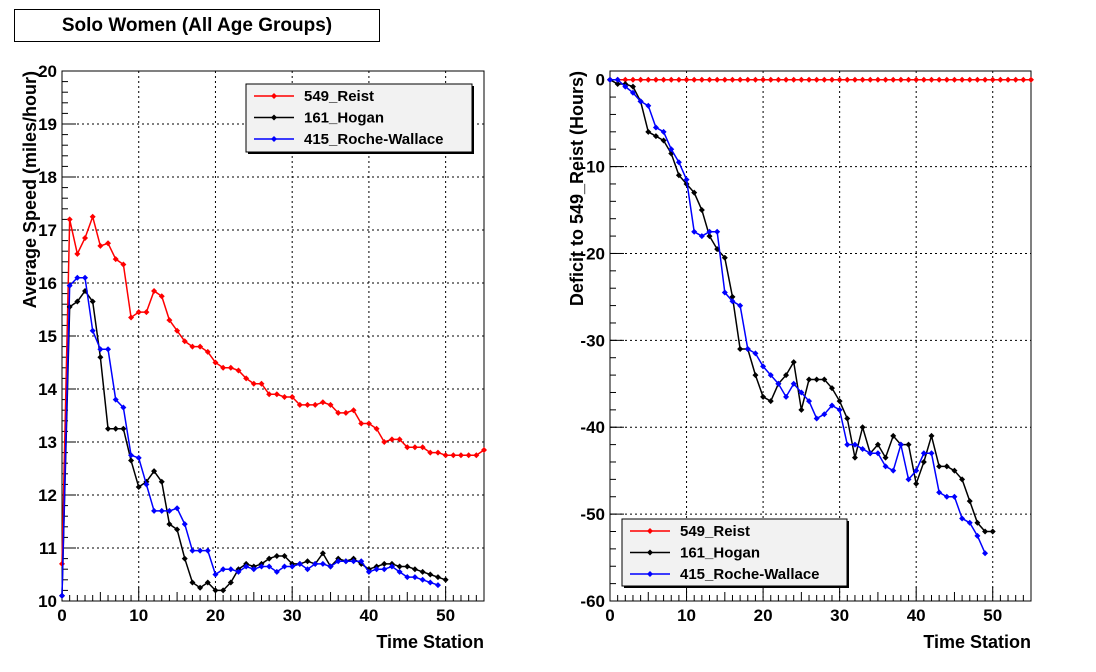 The width and height of the screenshot is (1096, 672). I want to click on y-tick-label: -60, so click(592, 601).